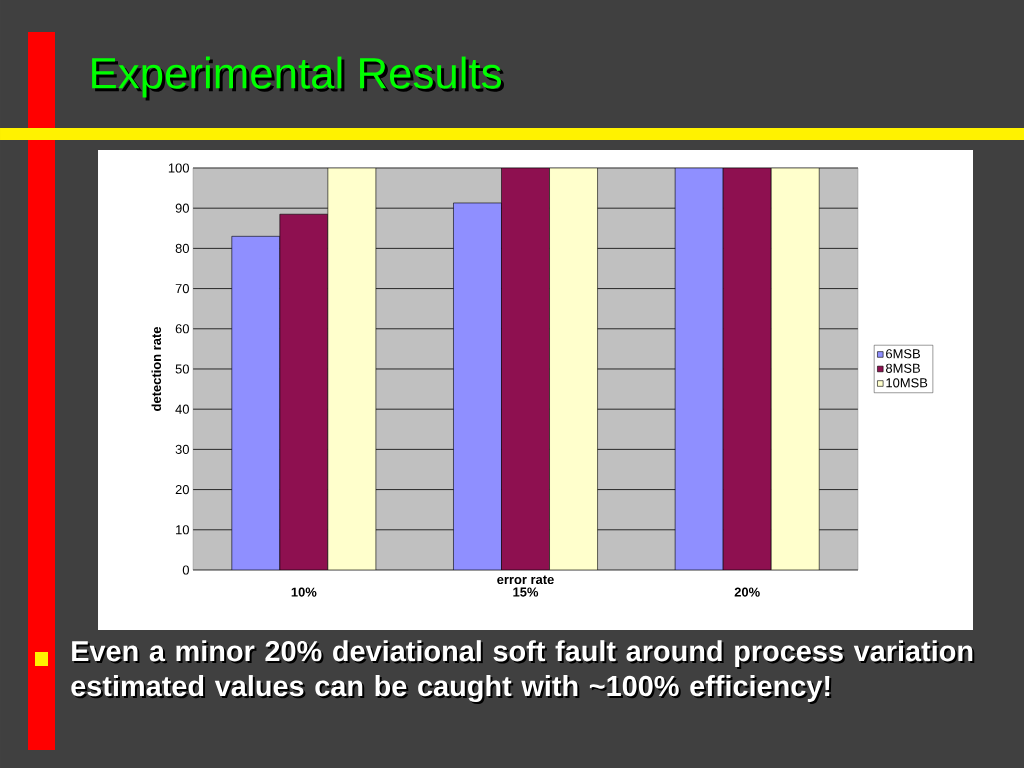  What do you see at coordinates (182, 530) in the screenshot?
I see `y-tick-label: 10` at bounding box center [182, 530].